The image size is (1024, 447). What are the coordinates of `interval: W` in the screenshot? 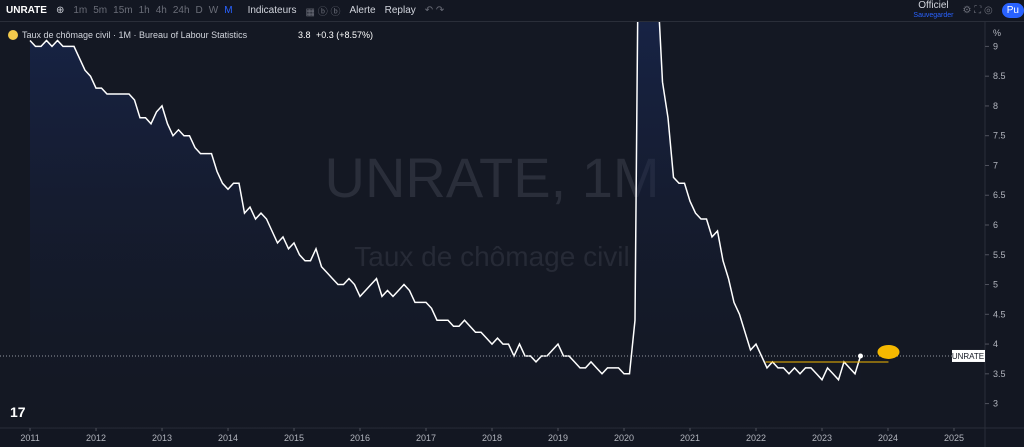 It's located at (213, 10).